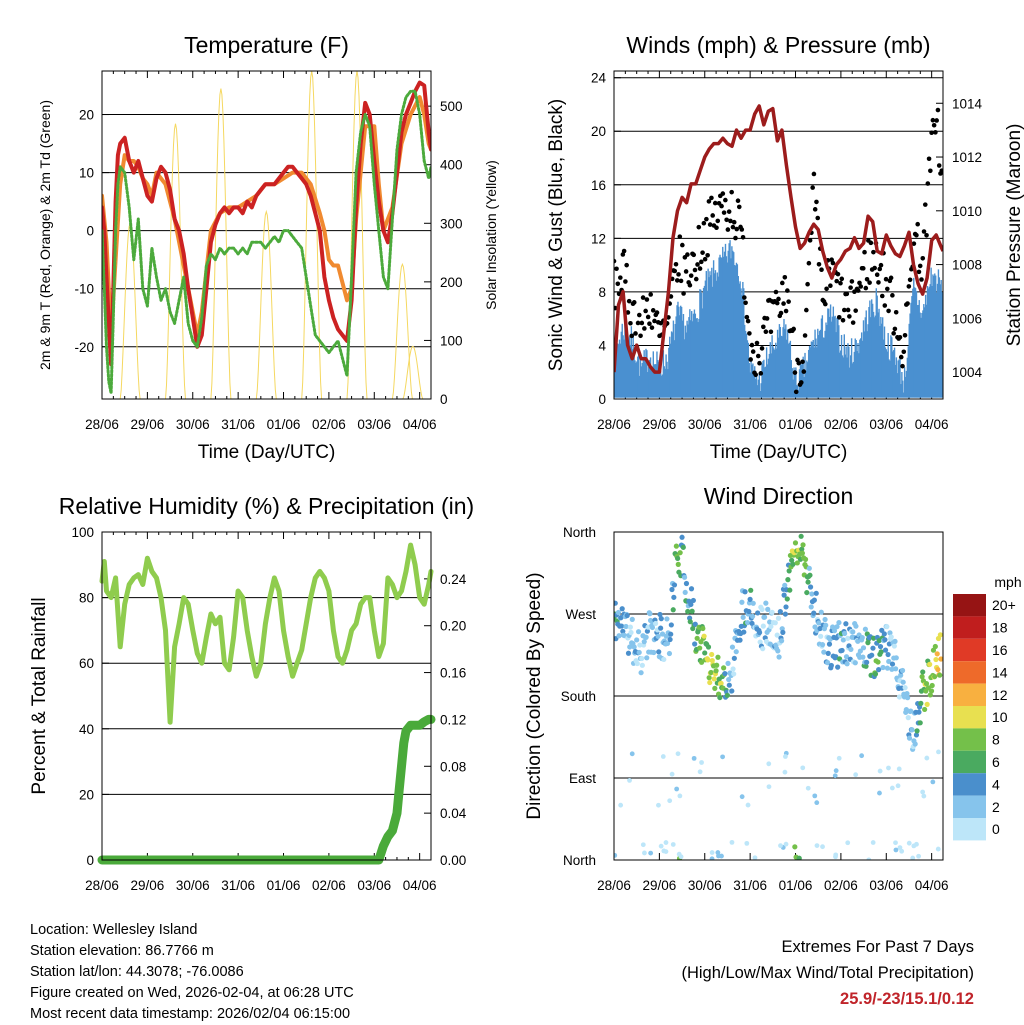 Image resolution: width=1024 pixels, height=1025 pixels. I want to click on y-tick-label: 4, so click(602, 345).